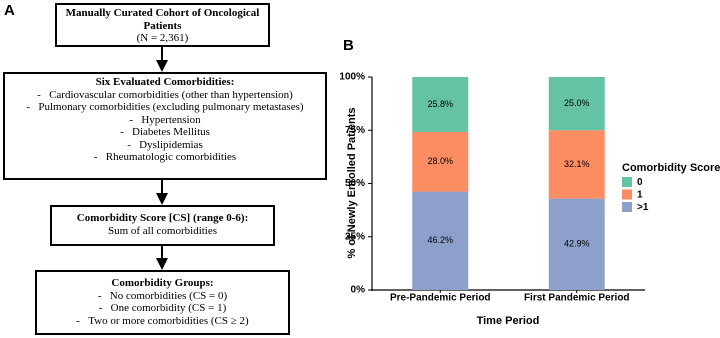 The width and height of the screenshot is (720, 338). Describe the element at coordinates (165, 132) in the screenshot. I see `box-item: Diabetes Mellitus` at that location.